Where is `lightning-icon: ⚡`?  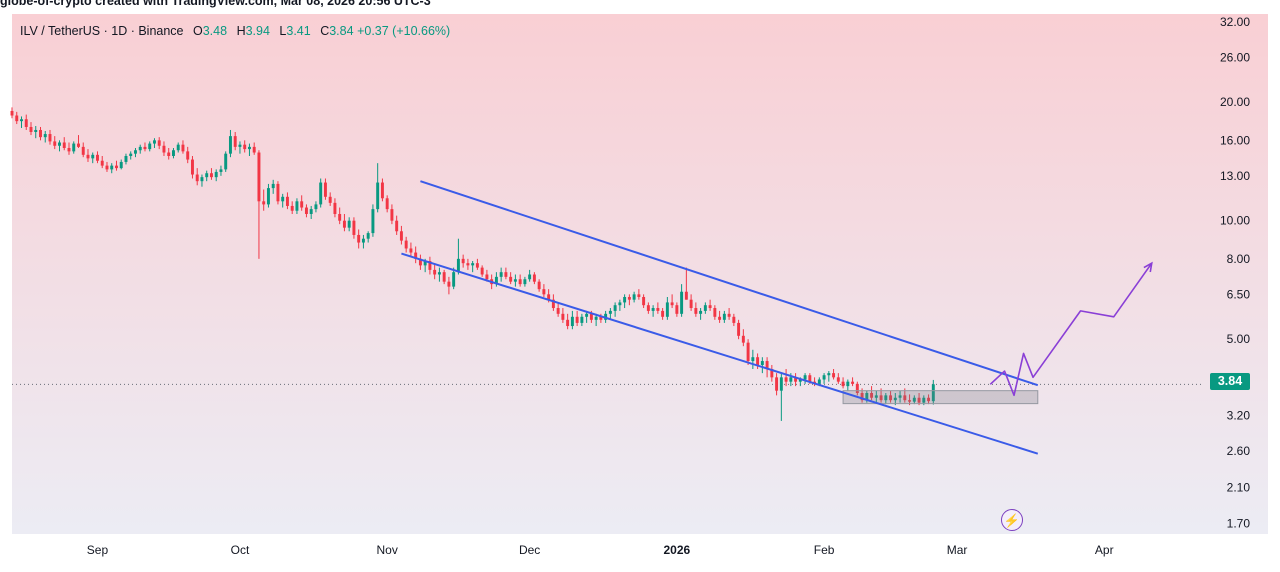
lightning-icon: ⚡ is located at coordinates (1012, 520).